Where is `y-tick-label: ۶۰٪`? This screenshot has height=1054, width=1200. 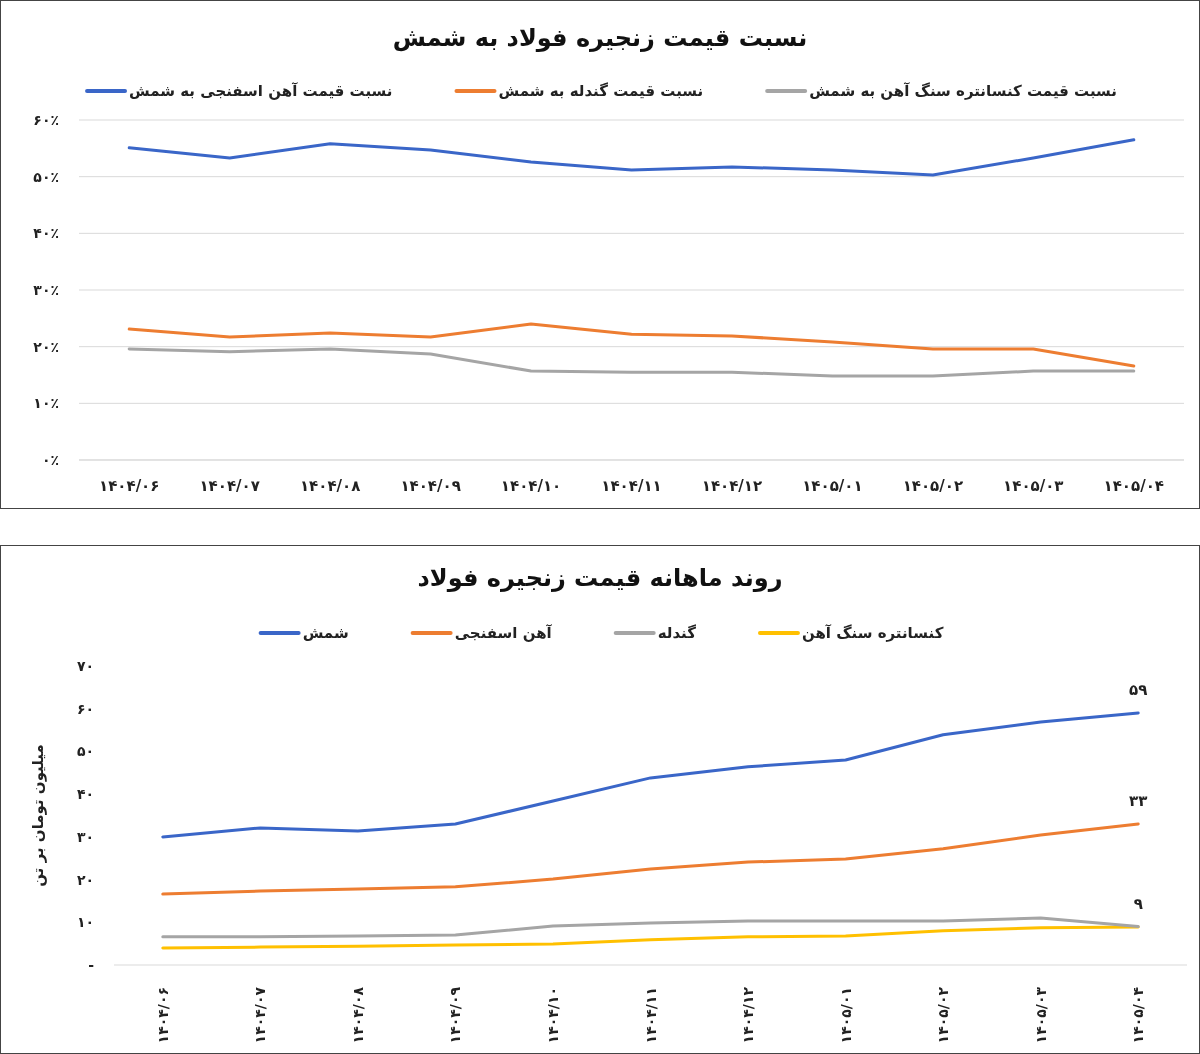
y-tick-label: ۶۰٪ is located at coordinates (46, 120).